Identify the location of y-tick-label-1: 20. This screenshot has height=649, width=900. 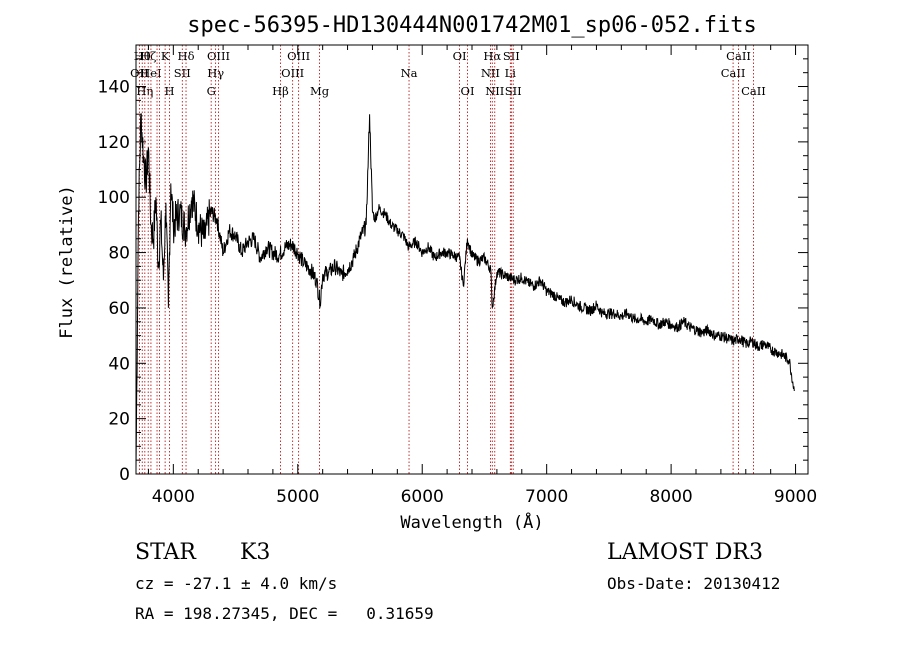
(119, 420).